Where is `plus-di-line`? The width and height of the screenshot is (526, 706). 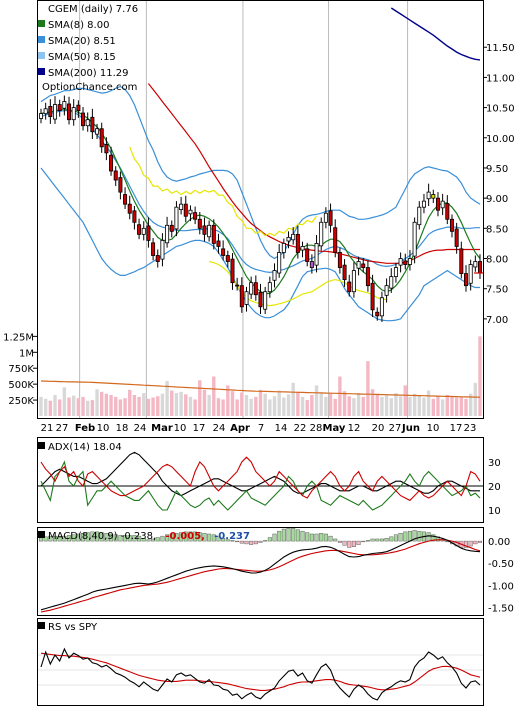
plus-di-line is located at coordinates (260, 485).